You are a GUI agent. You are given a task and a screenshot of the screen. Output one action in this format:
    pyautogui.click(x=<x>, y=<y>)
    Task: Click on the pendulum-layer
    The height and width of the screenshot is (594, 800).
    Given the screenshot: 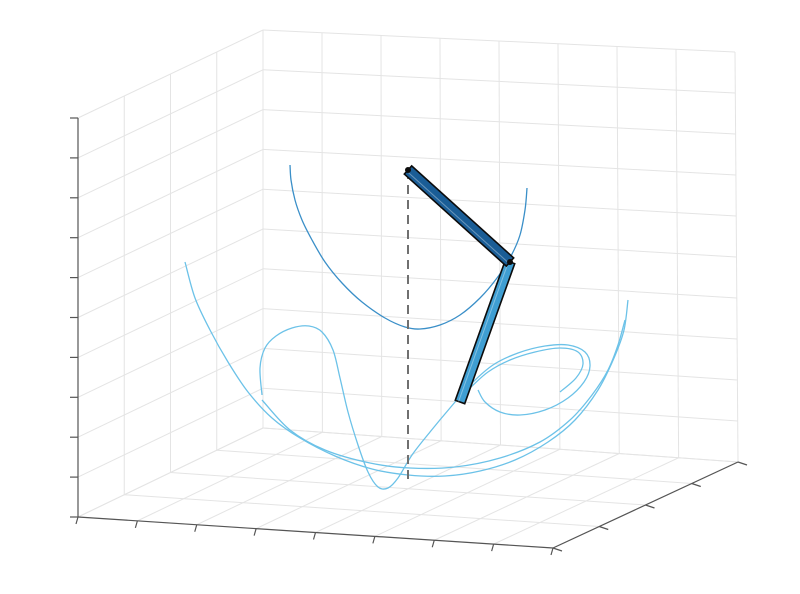 What is the action you would take?
    pyautogui.click(x=459, y=324)
    